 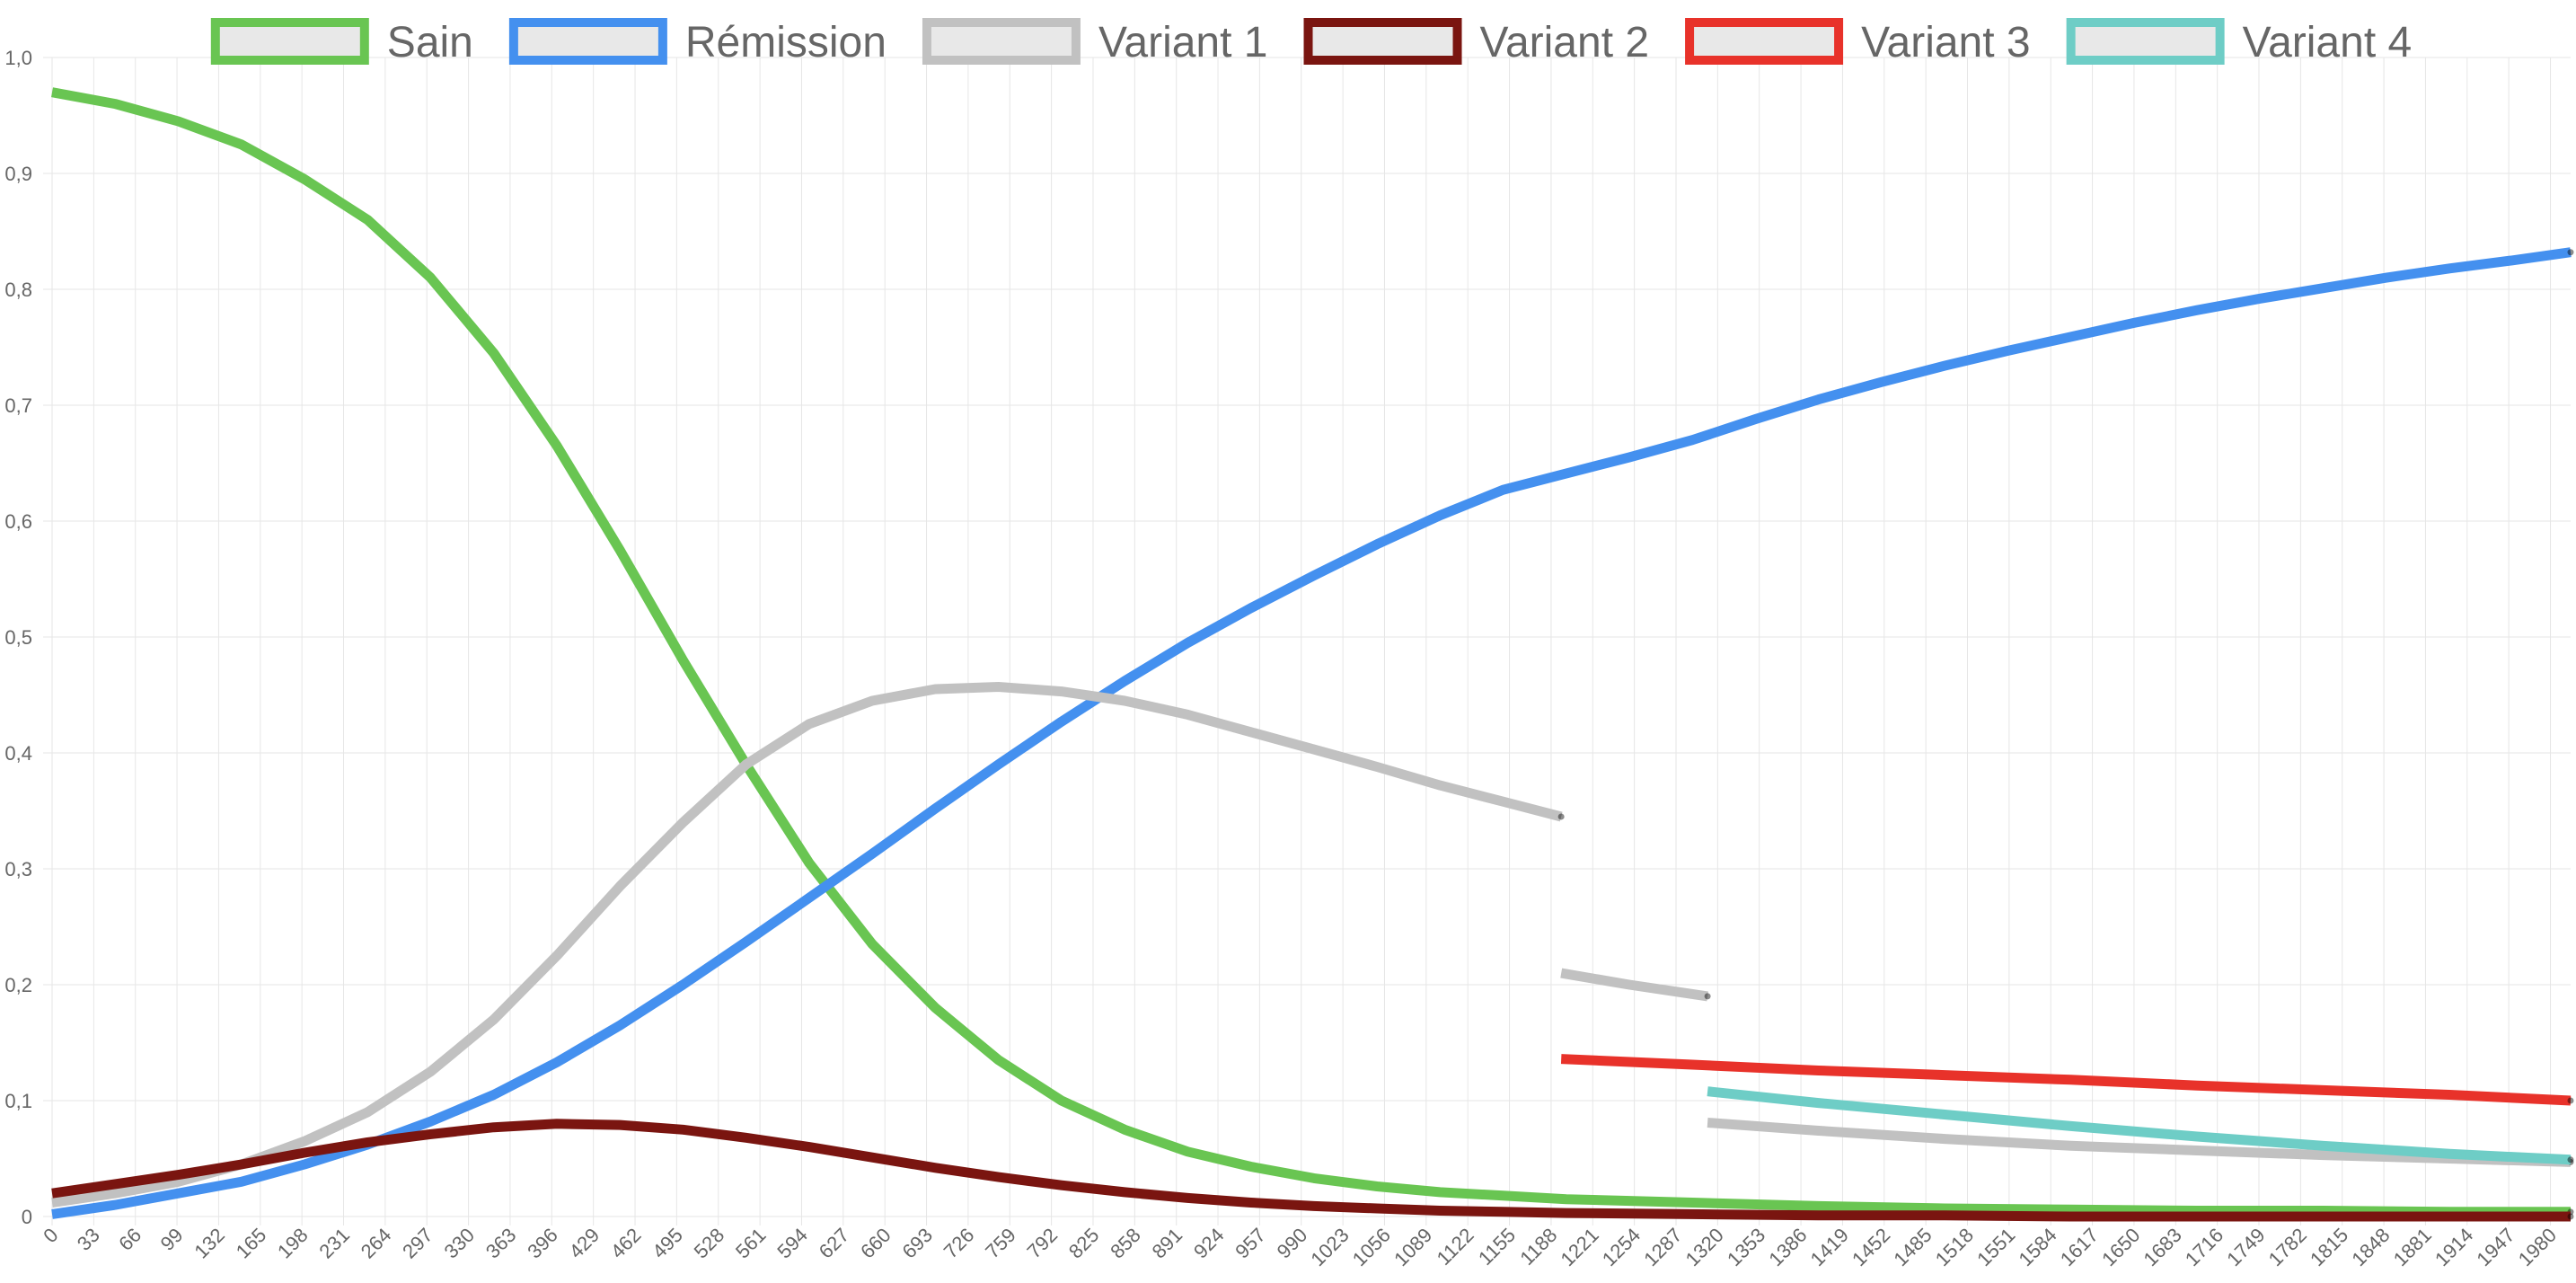 I want to click on x-tick-label: 825, so click(x=1084, y=1244).